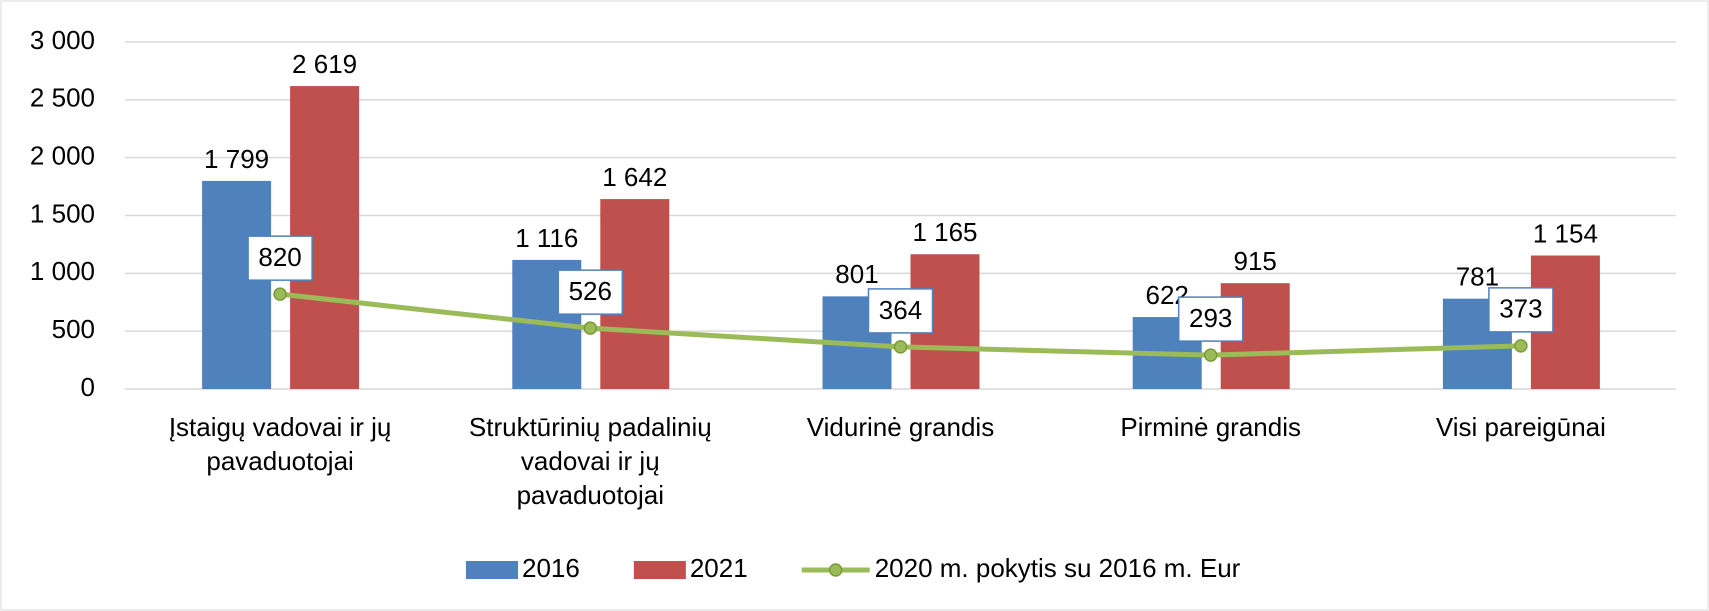 The image size is (1709, 611). Describe the element at coordinates (1058, 568) in the screenshot. I see `legend-label: 2020 m. pokytis su 2016 m. Eur` at that location.